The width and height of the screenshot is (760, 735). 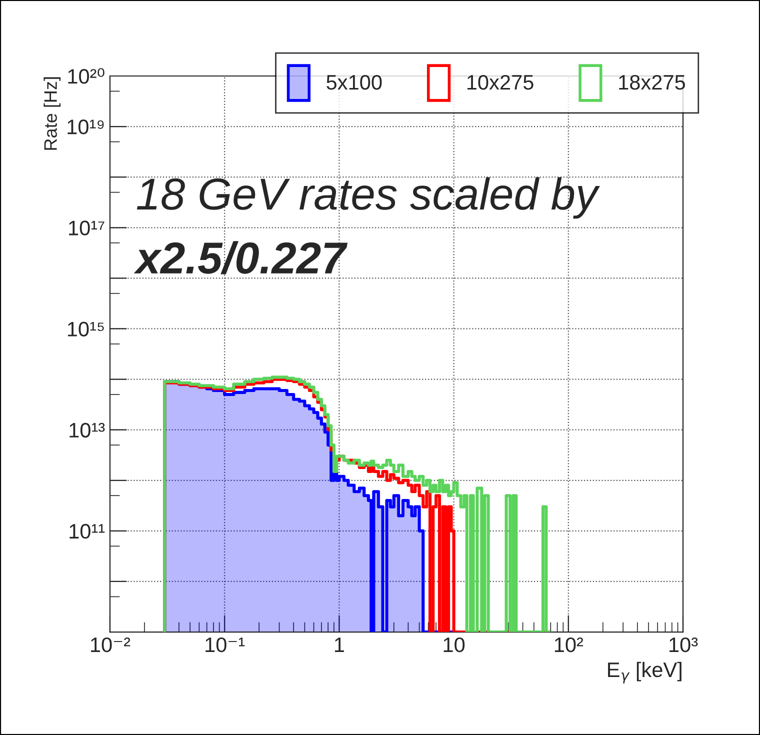 What do you see at coordinates (86, 127) in the screenshot?
I see `y-tick-label: 10¹⁹` at bounding box center [86, 127].